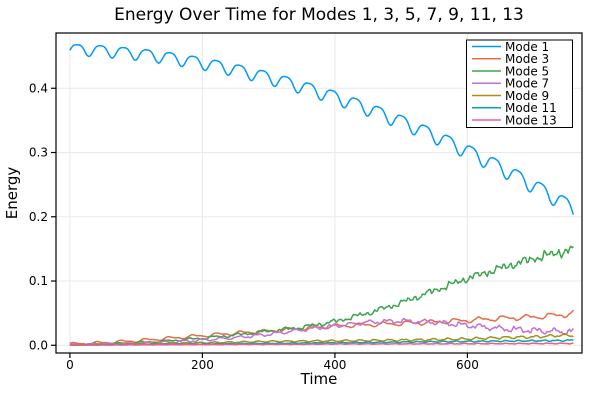 This screenshot has height=400, width=600. Describe the element at coordinates (202, 365) in the screenshot. I see `x-tick-label: 200` at that location.